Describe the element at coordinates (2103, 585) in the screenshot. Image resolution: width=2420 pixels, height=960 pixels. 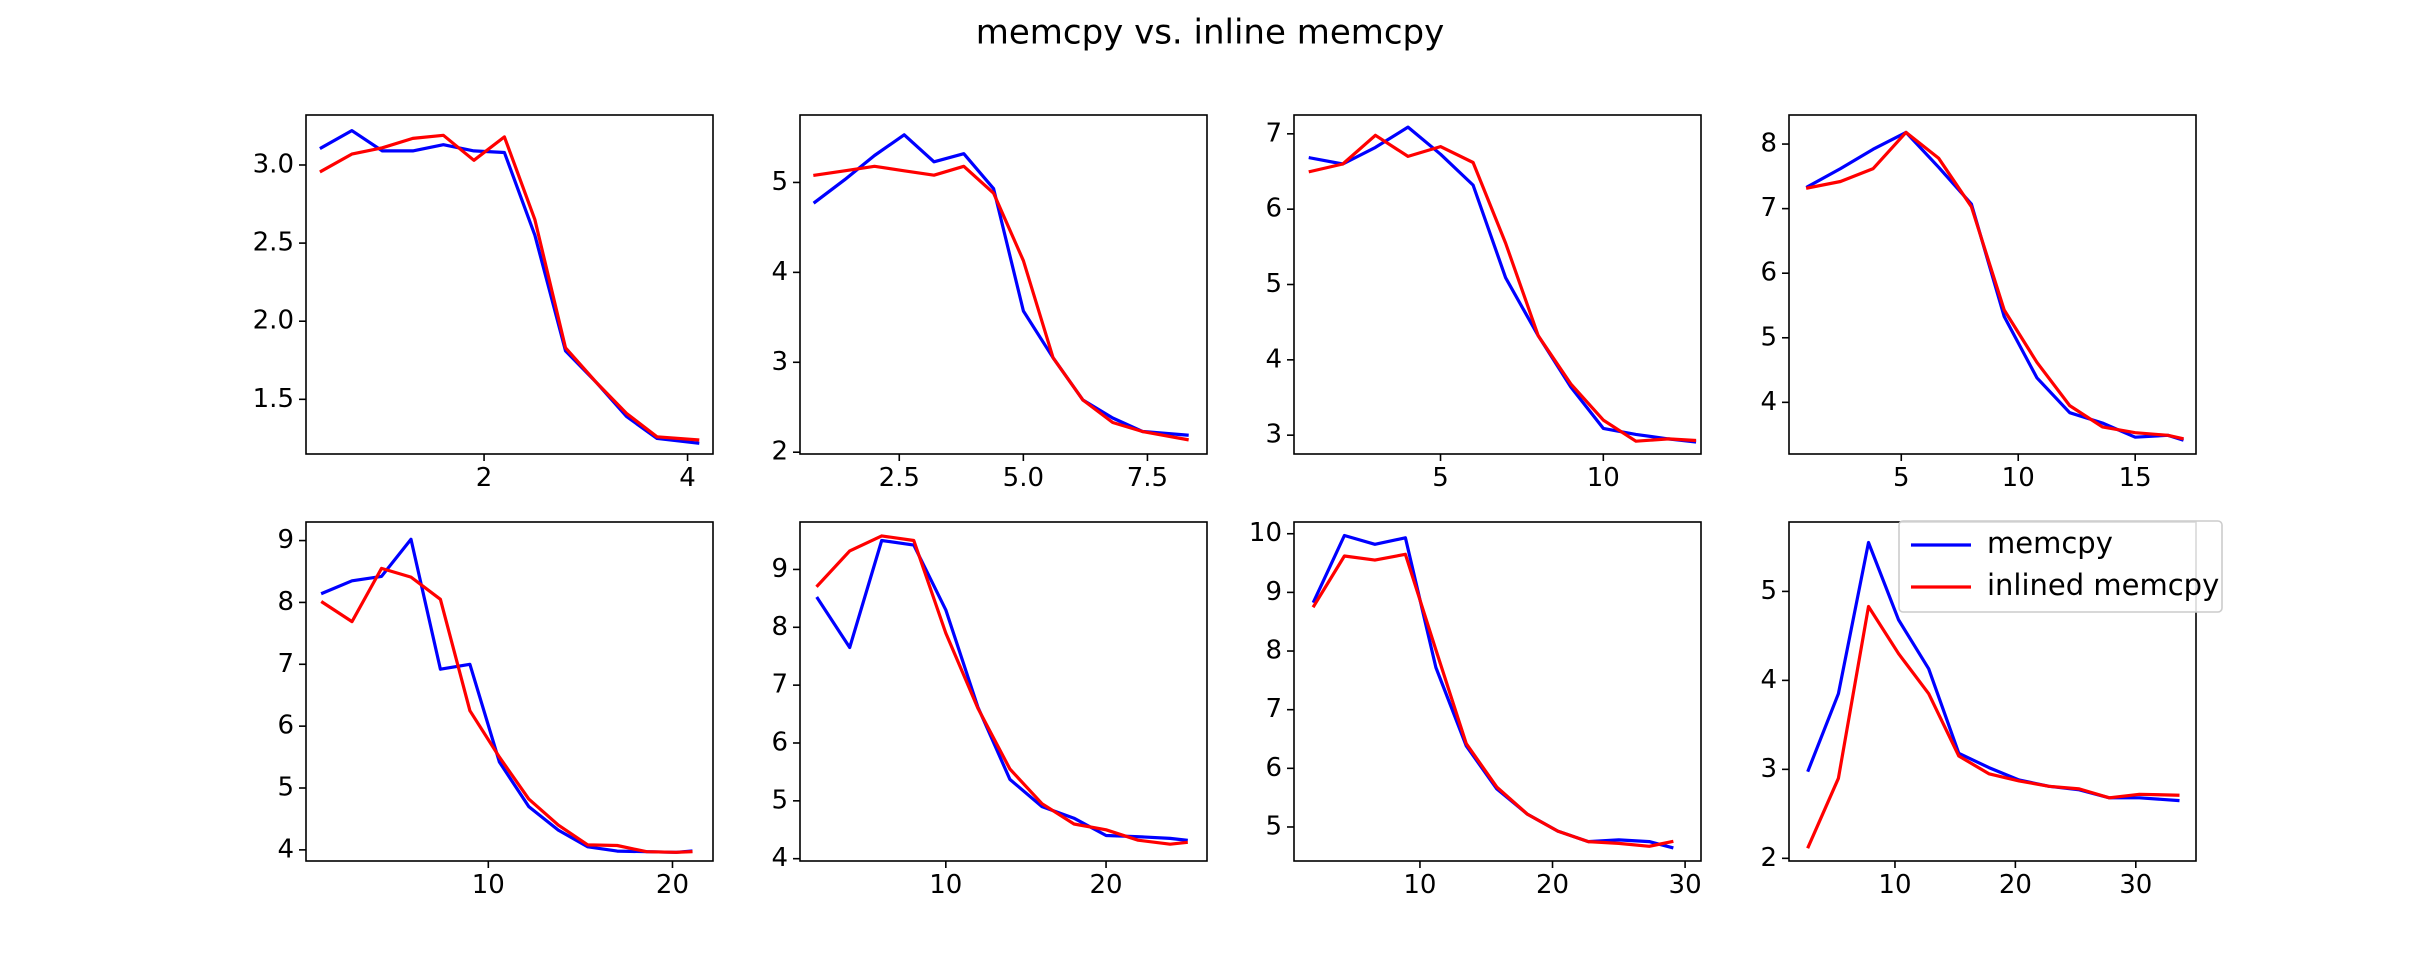
I see `legend-label-inlined-memcpy: inlined memcpy` at that location.